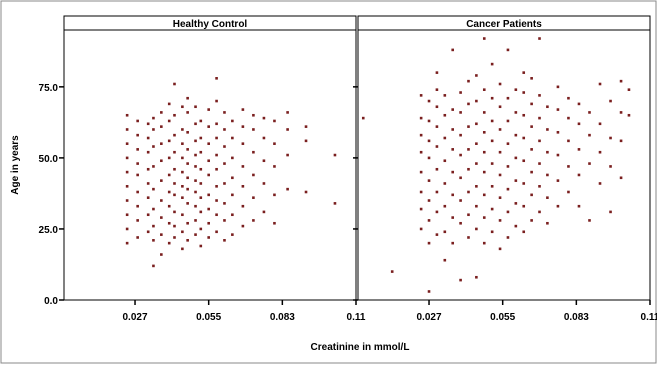 The image size is (657, 369). Describe the element at coordinates (360, 347) in the screenshot. I see `x-axis-title: Creatinine in mmol/L` at that location.